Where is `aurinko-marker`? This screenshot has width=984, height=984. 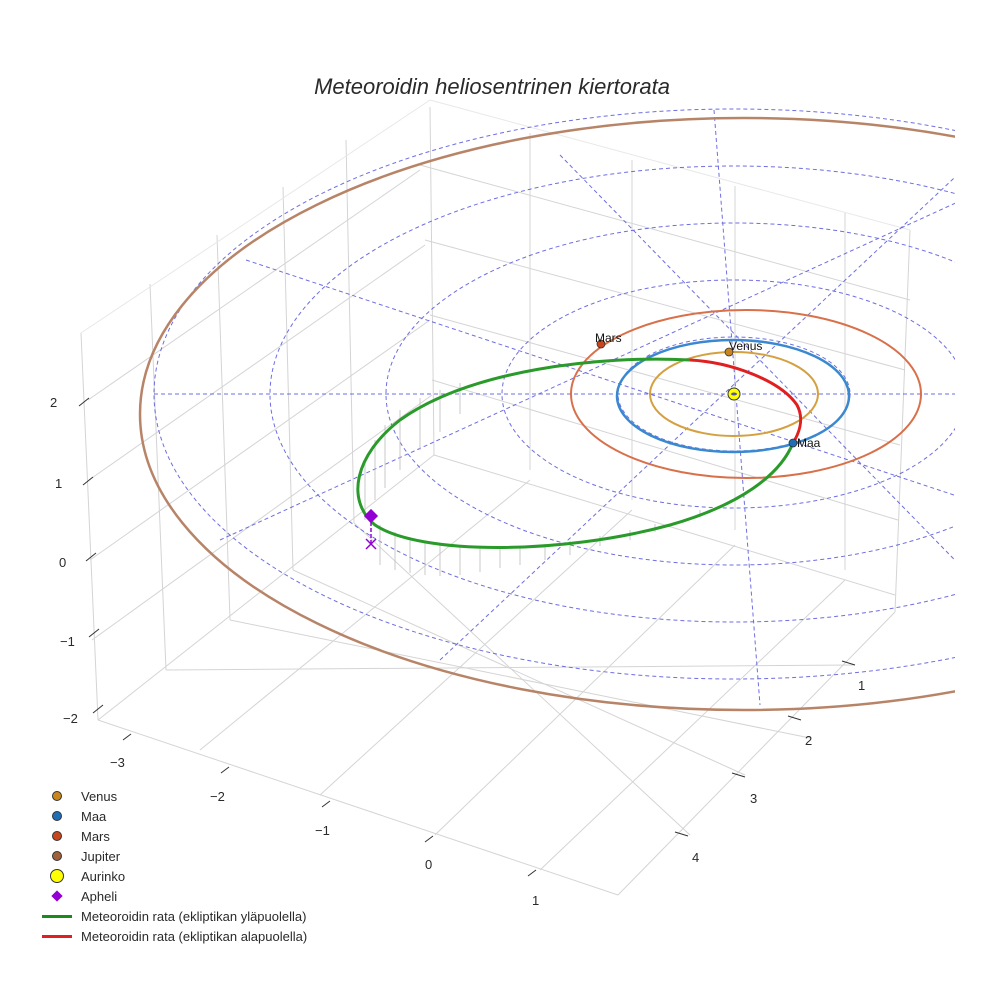
aurinko-marker is located at coordinates (734, 394).